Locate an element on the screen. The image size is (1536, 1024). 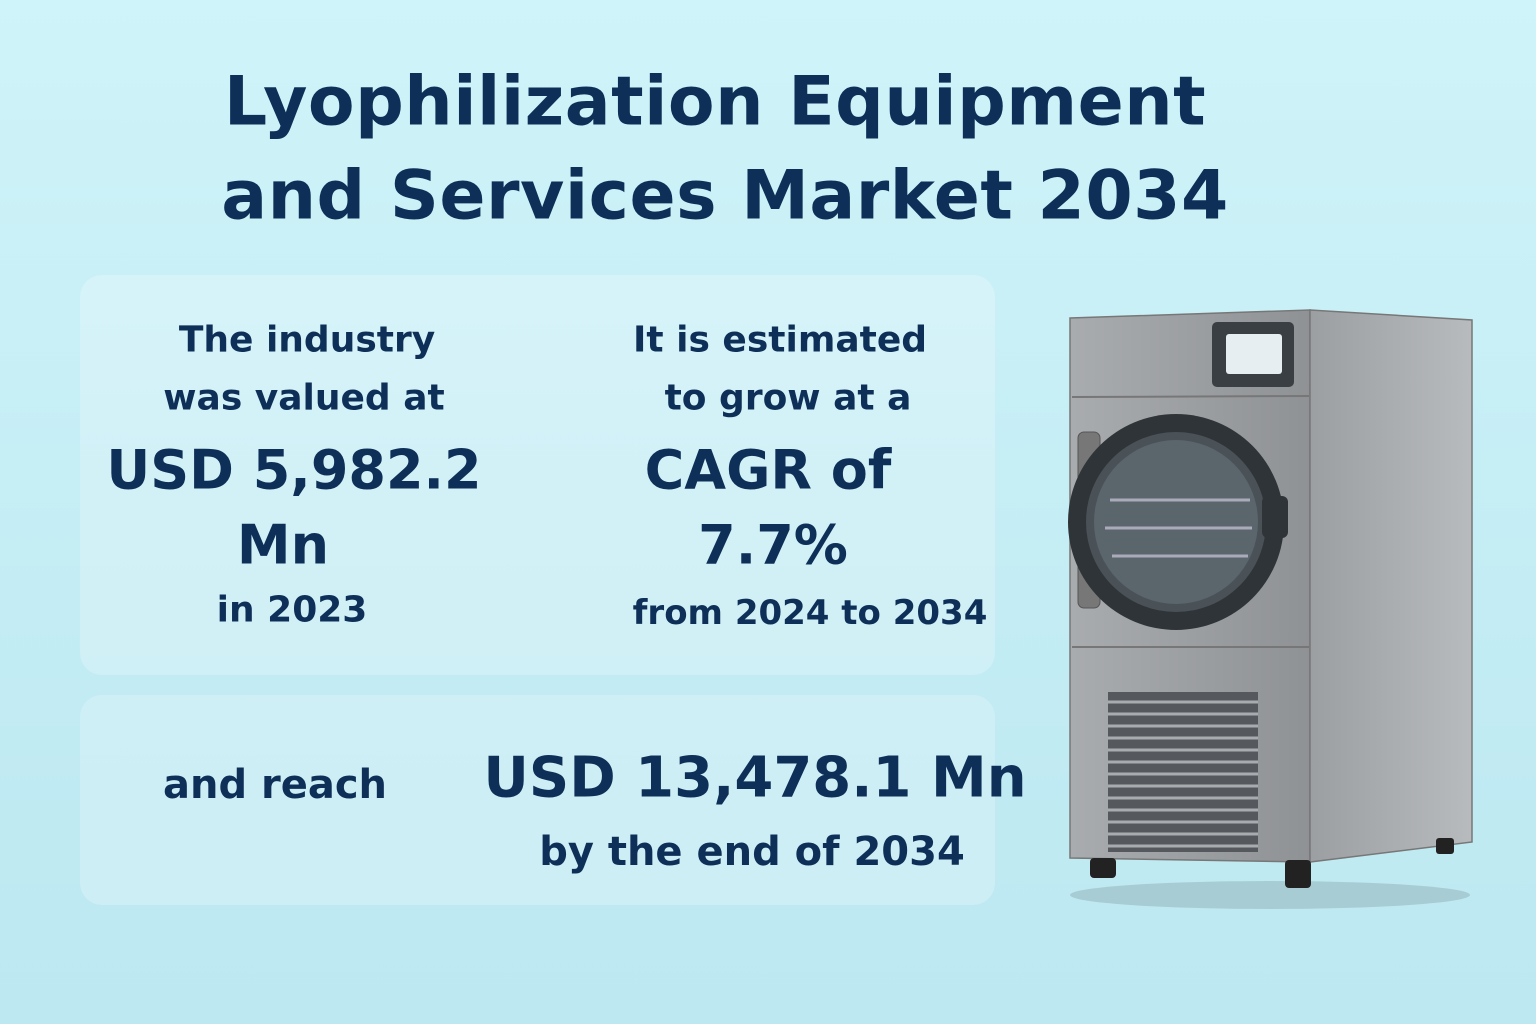
text: in 2023 is located at coordinates (292, 610).